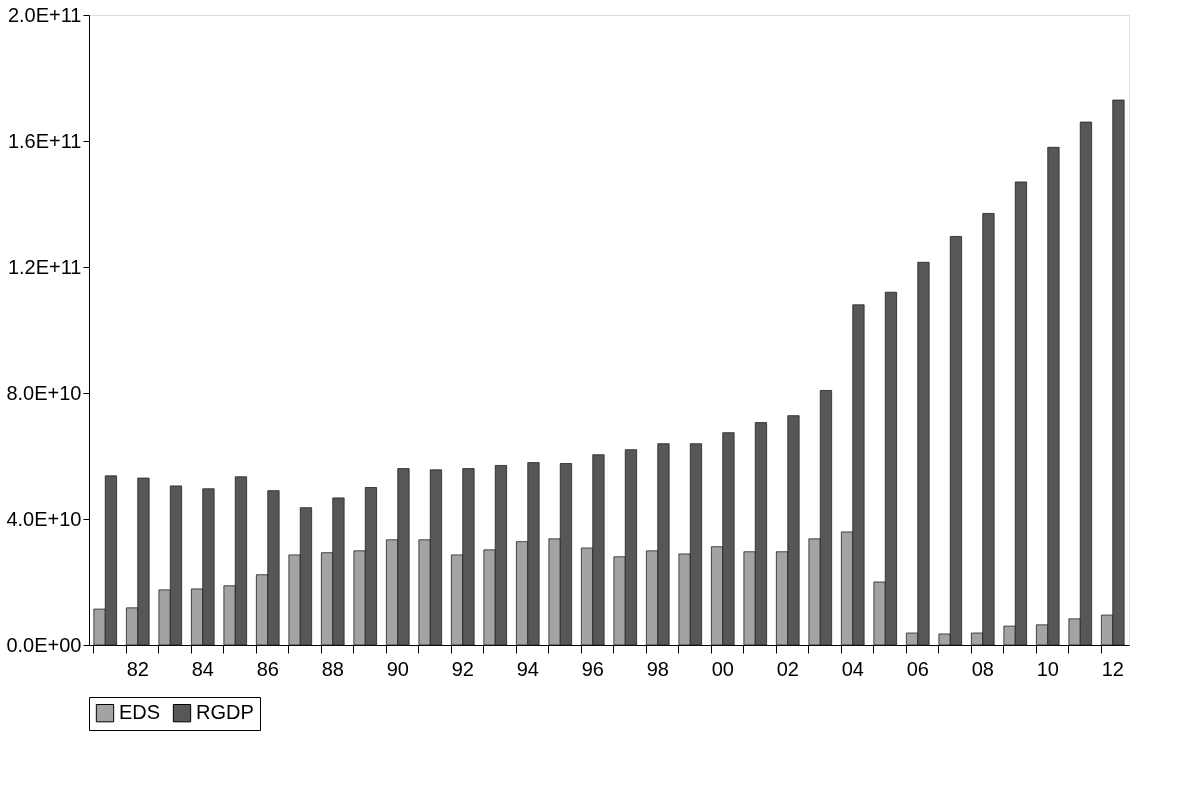  I want to click on y-tick-label: 1.6E+11, so click(44, 140).